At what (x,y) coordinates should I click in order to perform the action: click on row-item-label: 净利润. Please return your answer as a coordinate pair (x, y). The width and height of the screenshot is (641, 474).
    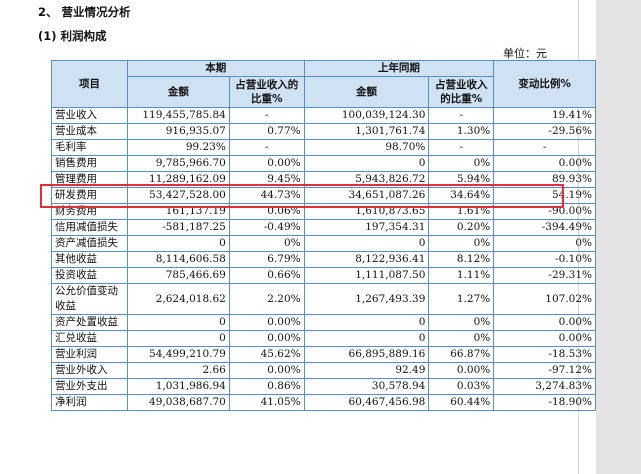
    Looking at the image, I should click on (89, 402).